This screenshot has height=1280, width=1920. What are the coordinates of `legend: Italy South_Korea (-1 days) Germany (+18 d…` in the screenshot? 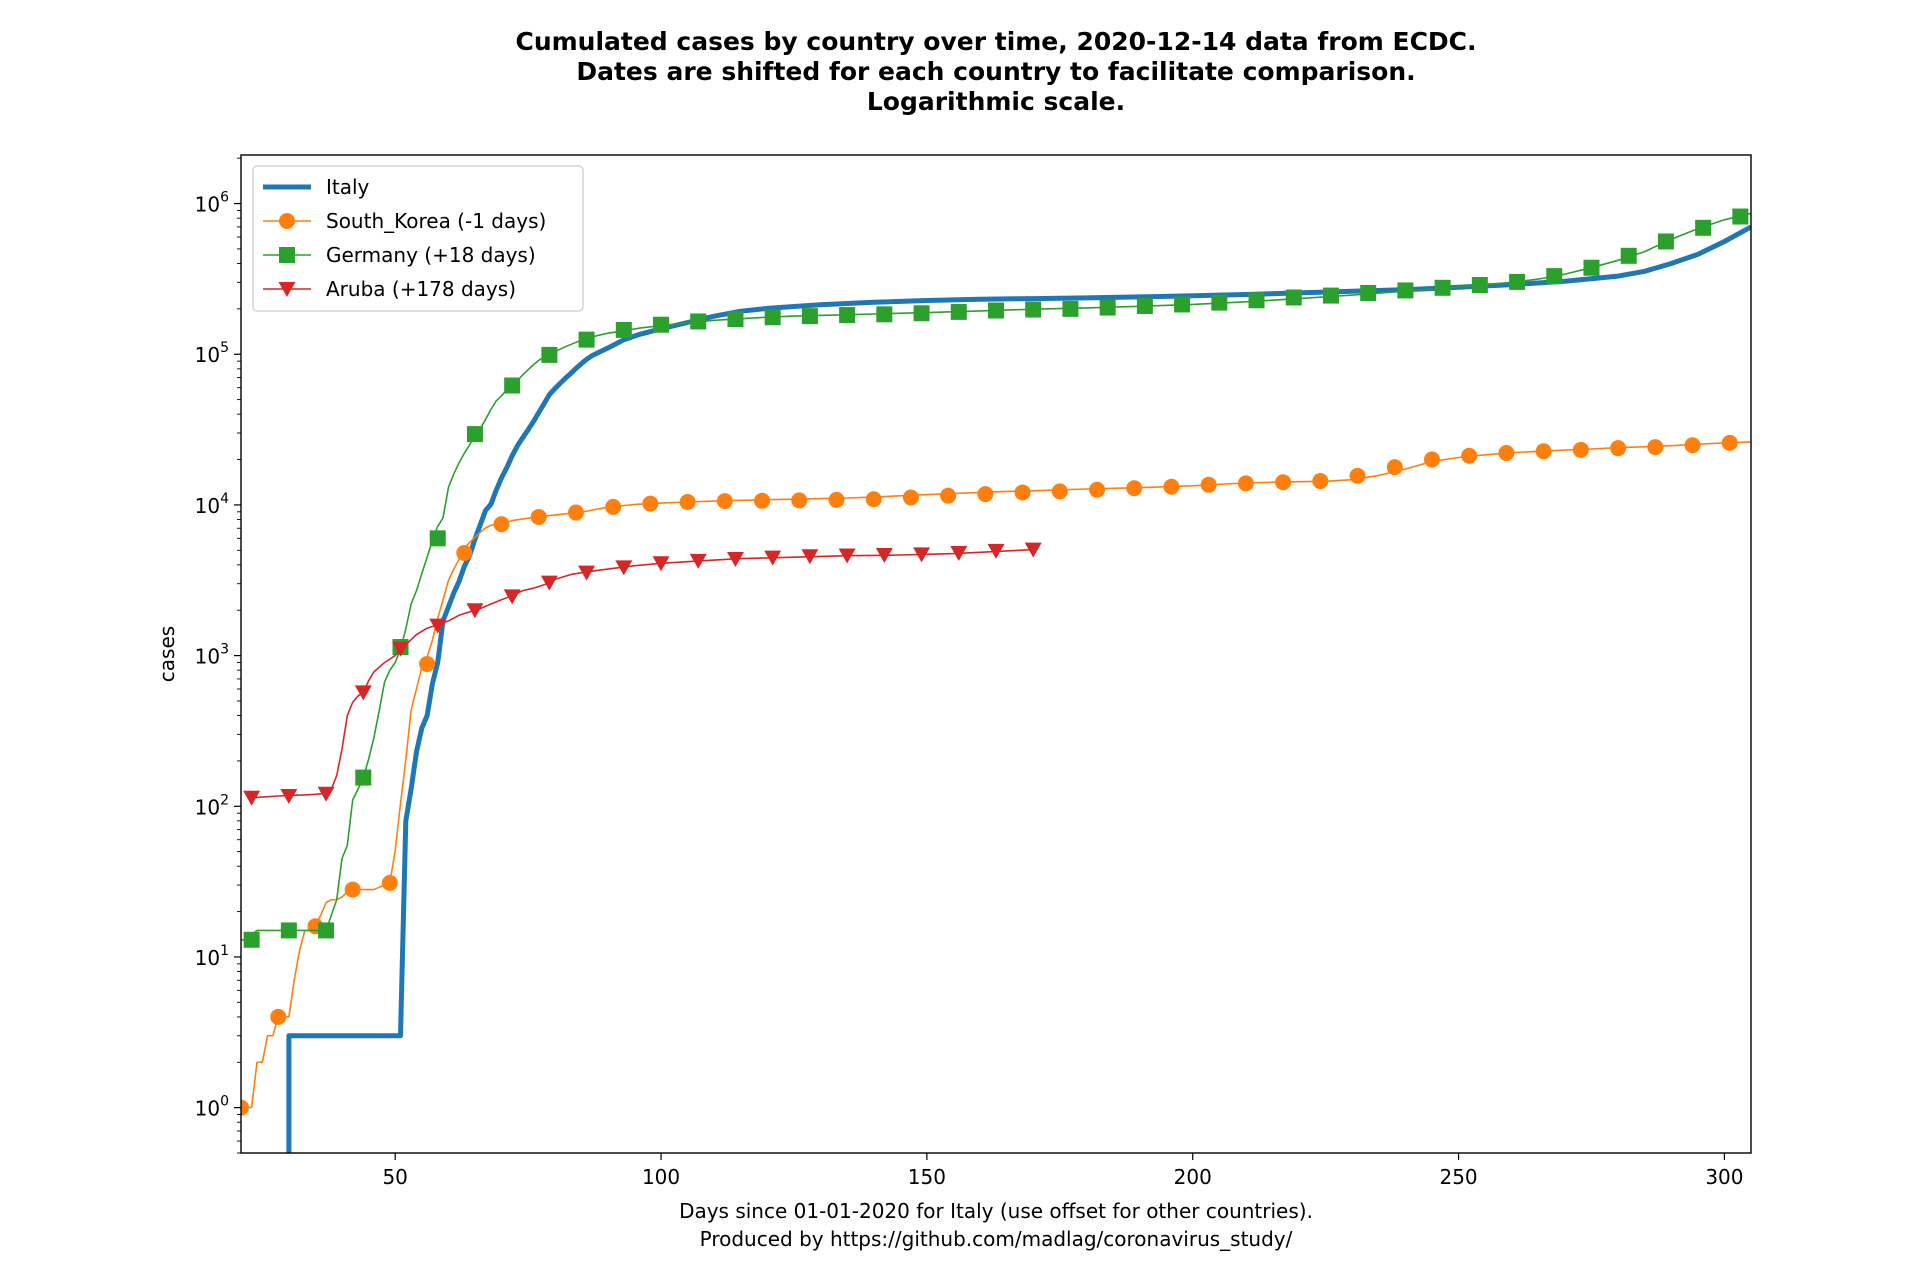 It's located at (418, 238).